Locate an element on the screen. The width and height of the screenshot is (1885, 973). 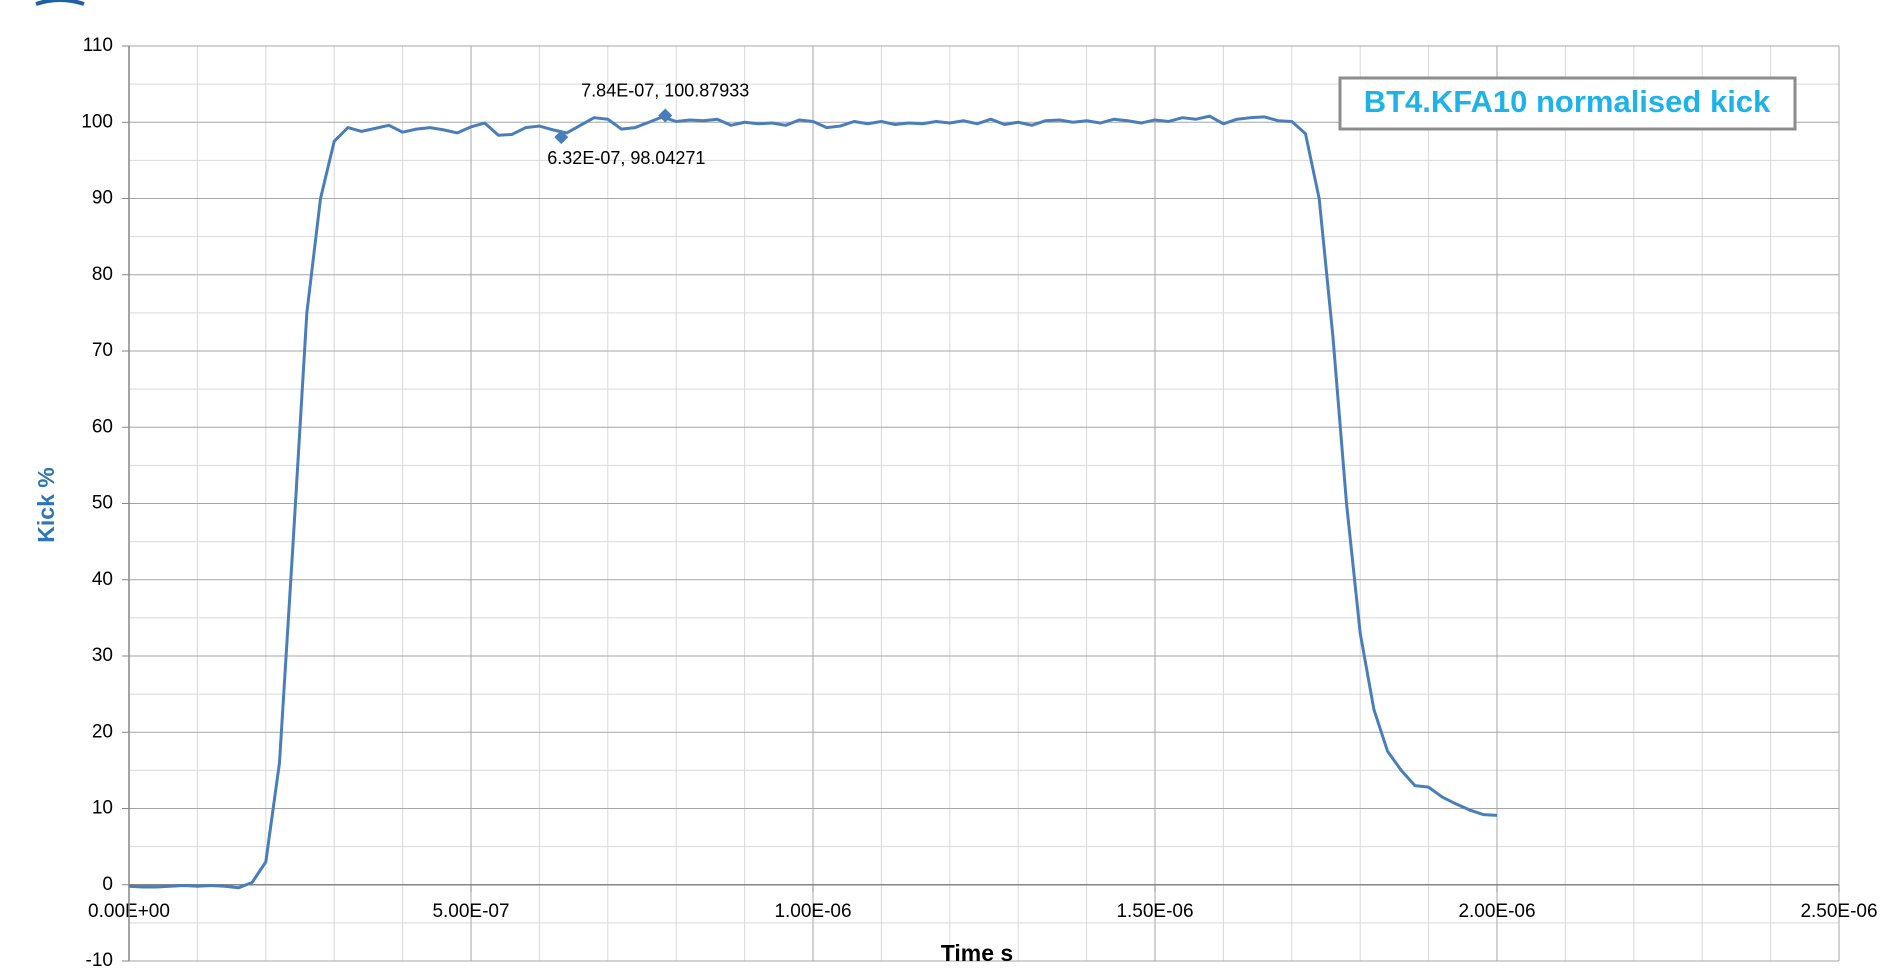
y-tick-label: 90 is located at coordinates (102, 198).